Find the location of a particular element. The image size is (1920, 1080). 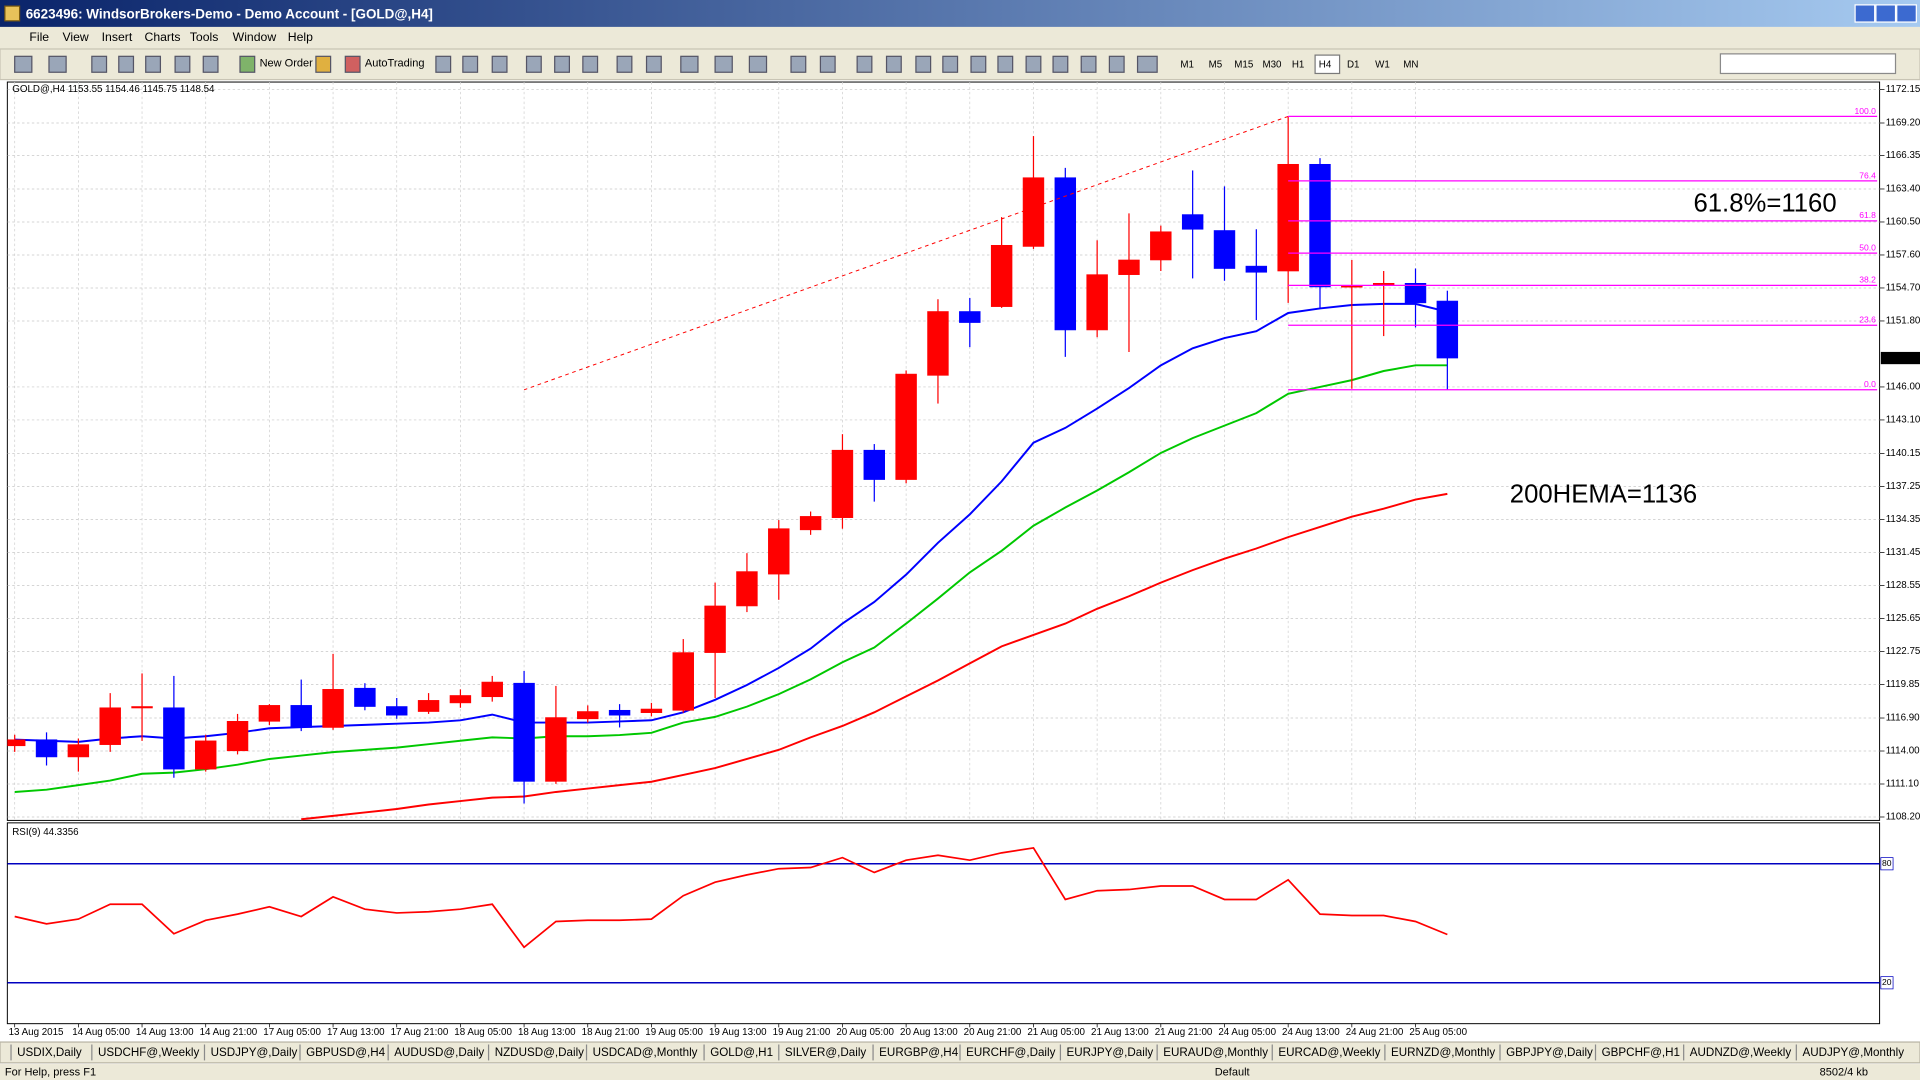

menu-item: Tools is located at coordinates (204, 37).